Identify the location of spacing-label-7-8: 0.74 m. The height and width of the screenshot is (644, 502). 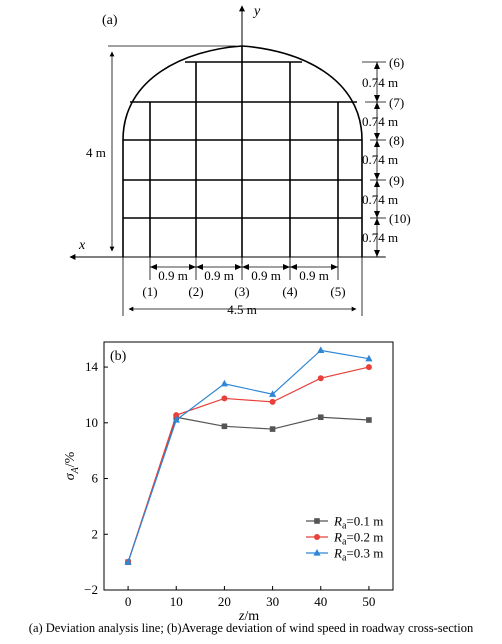
(380, 121).